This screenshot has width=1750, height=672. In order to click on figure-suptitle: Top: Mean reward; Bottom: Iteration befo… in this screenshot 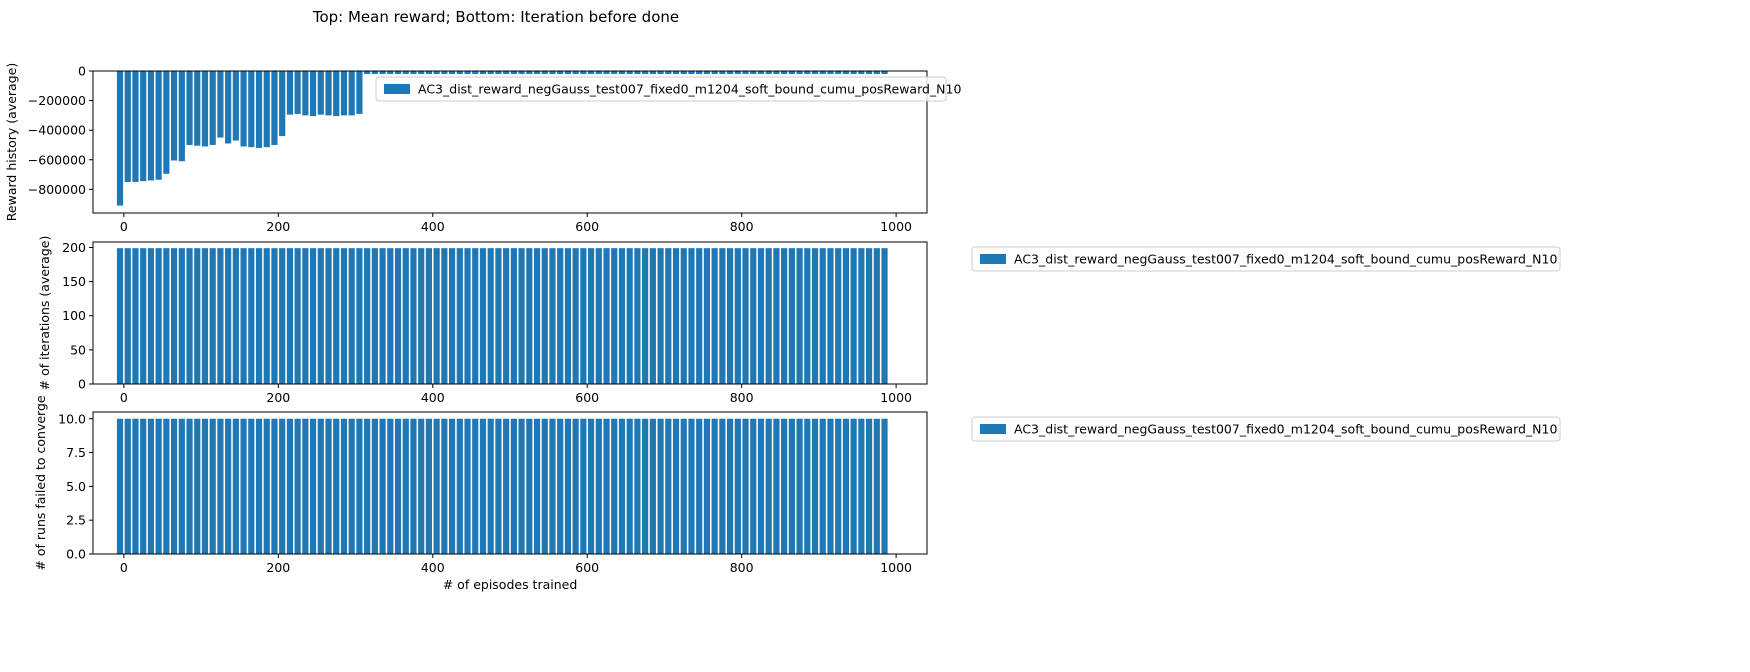, I will do `click(495, 17)`.